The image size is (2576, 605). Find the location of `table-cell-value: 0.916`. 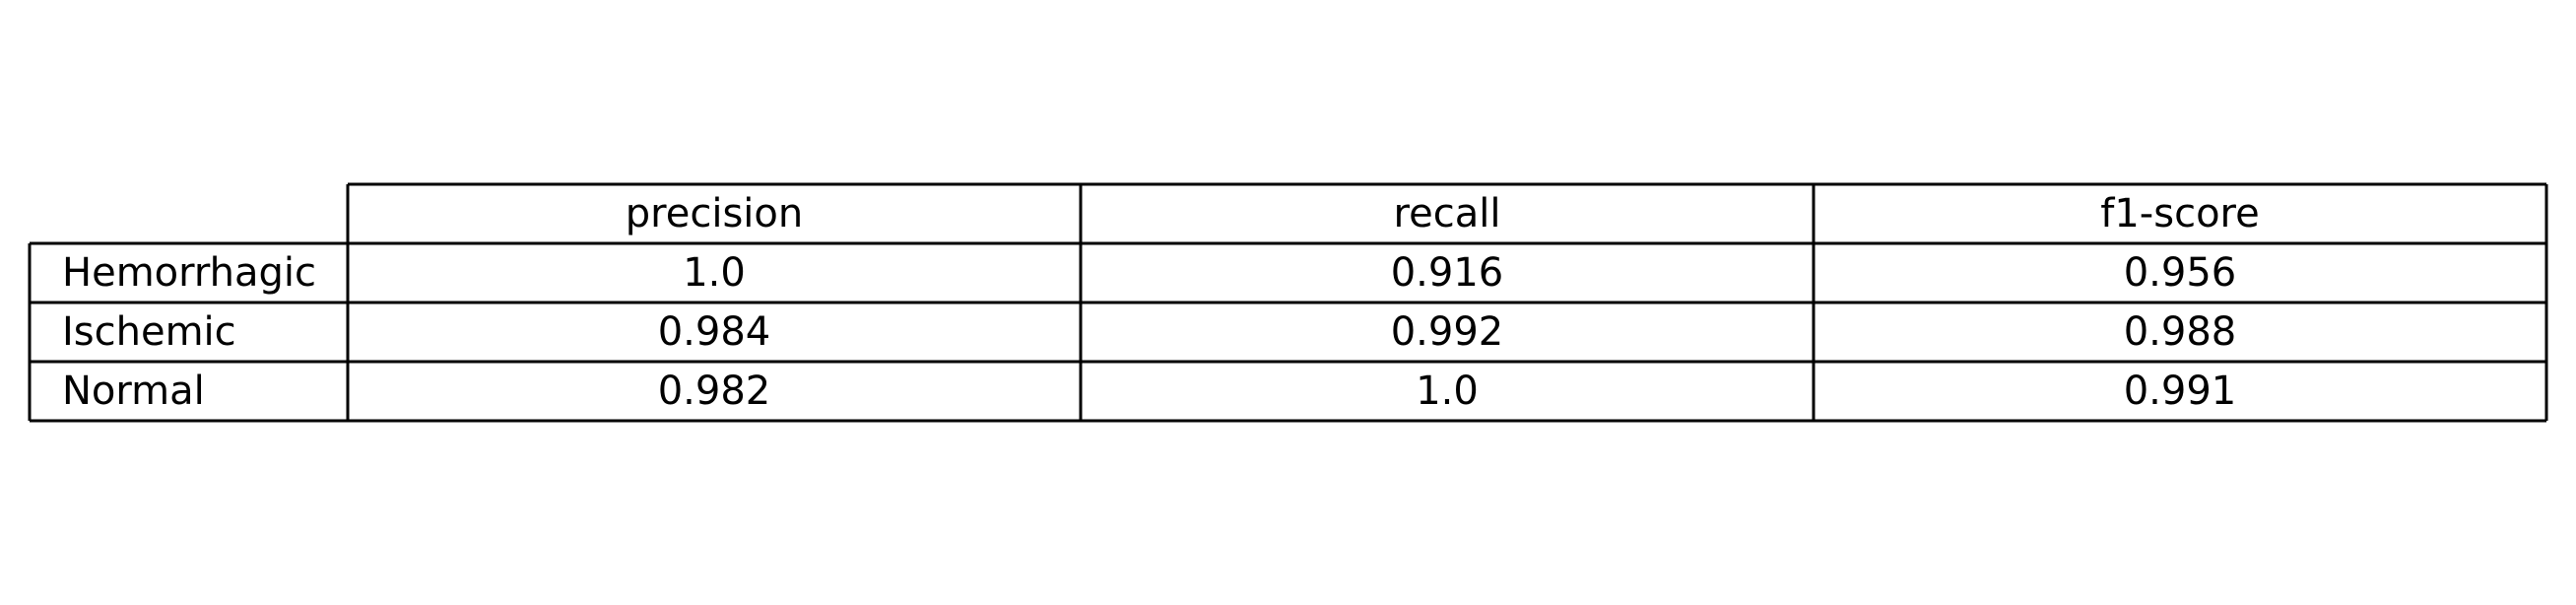

table-cell-value: 0.916 is located at coordinates (1448, 273).